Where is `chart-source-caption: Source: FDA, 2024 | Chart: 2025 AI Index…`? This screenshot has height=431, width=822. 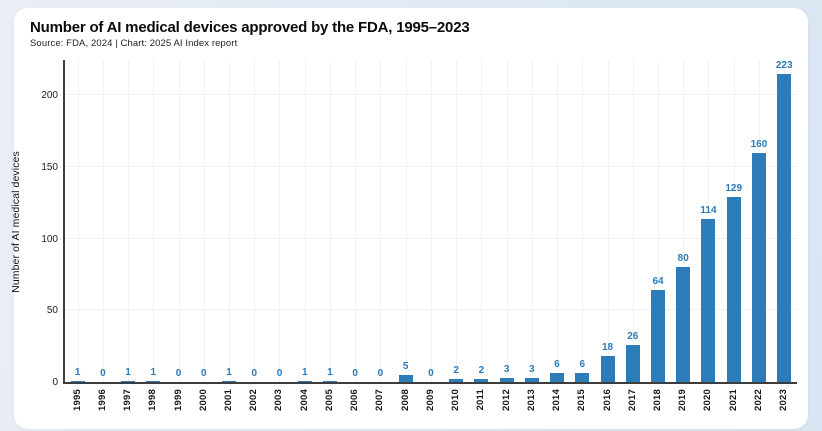
chart-source-caption: Source: FDA, 2024 | Chart: 2025 AI Index… is located at coordinates (134, 43).